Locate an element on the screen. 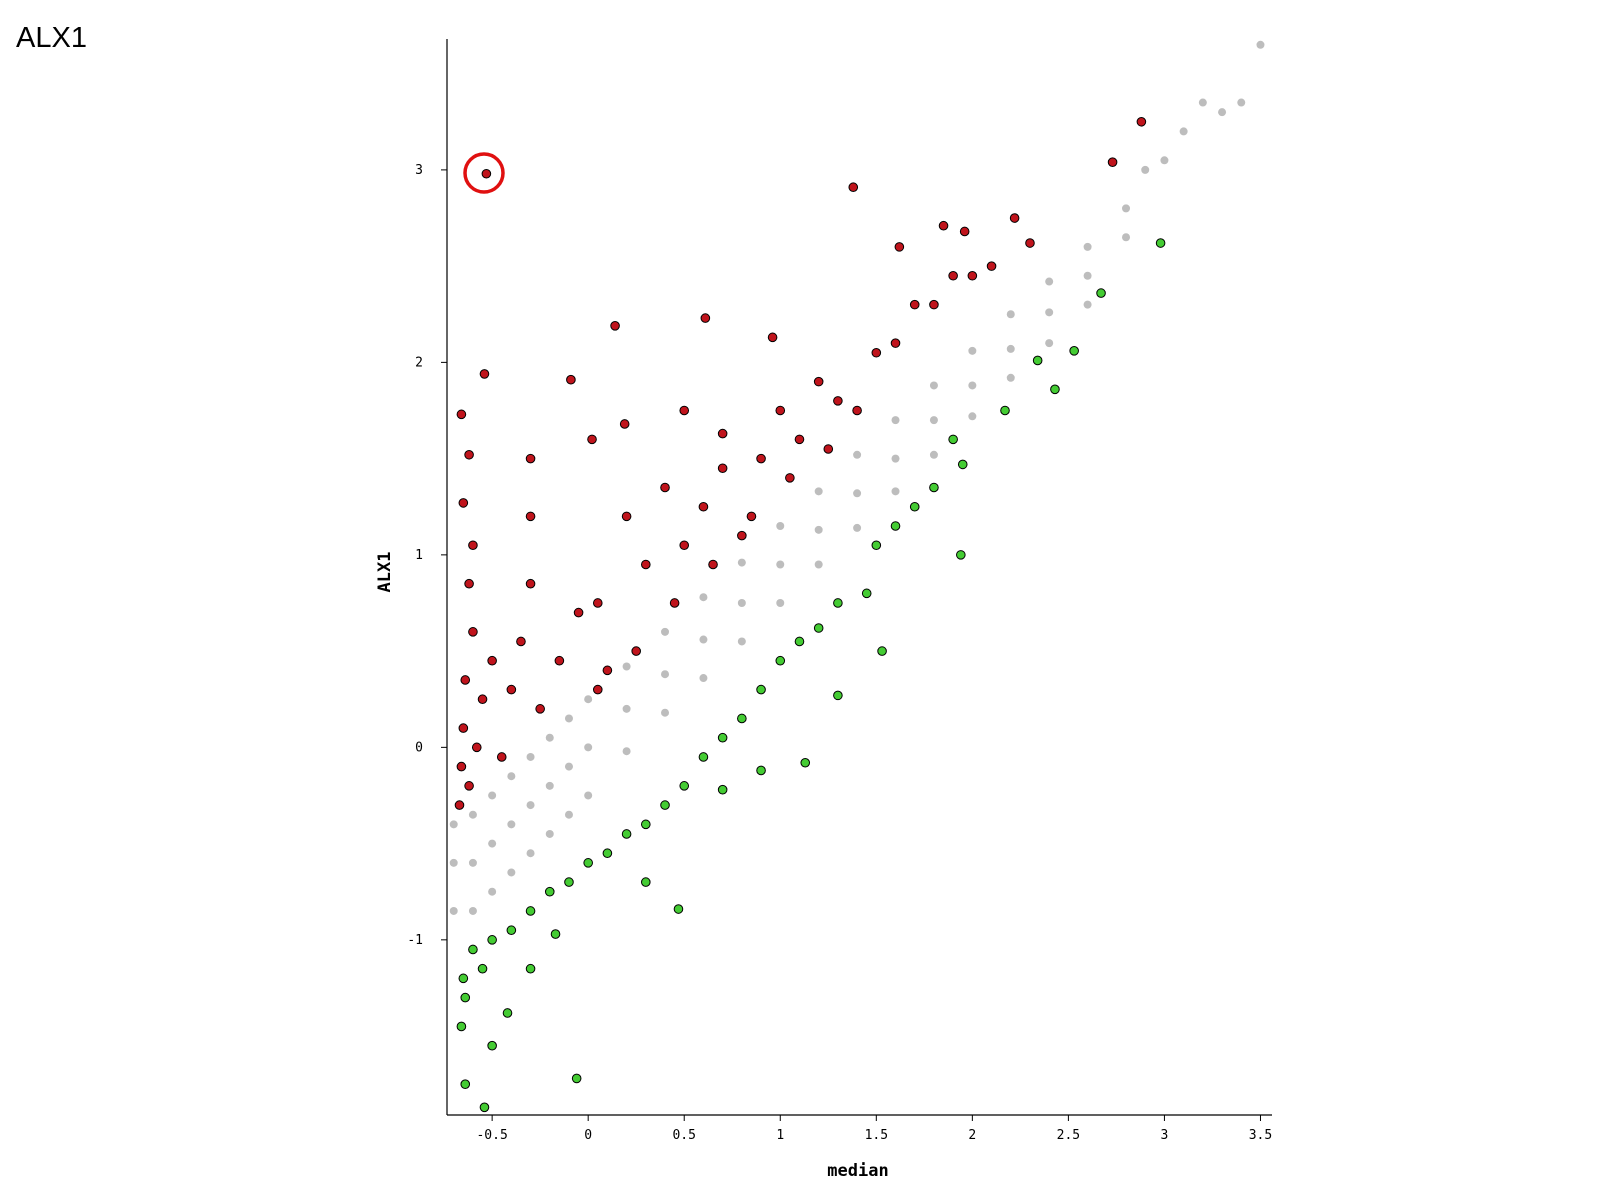 The height and width of the screenshot is (1200, 1600). x-tick-label: 0.5 is located at coordinates (683, 1135).